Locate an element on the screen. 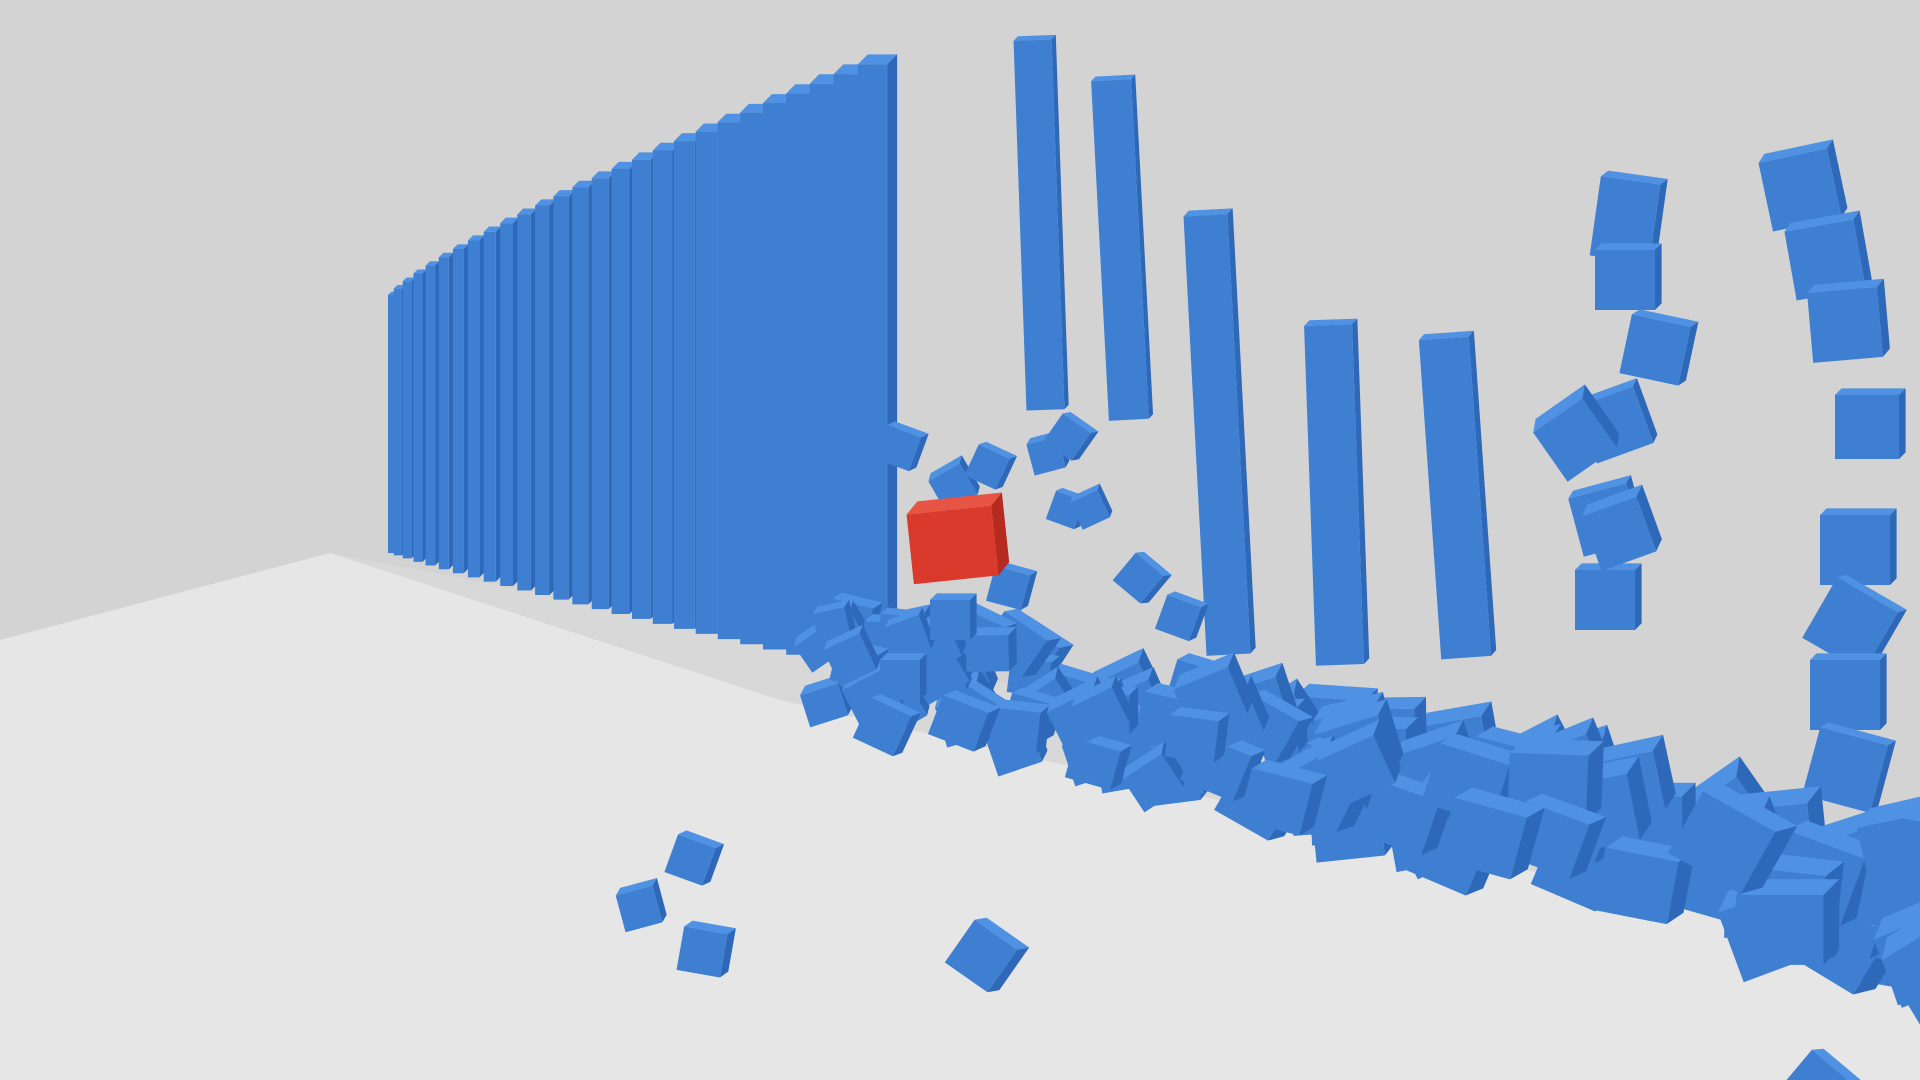  flying-cube-front is located at coordinates (981, 956).